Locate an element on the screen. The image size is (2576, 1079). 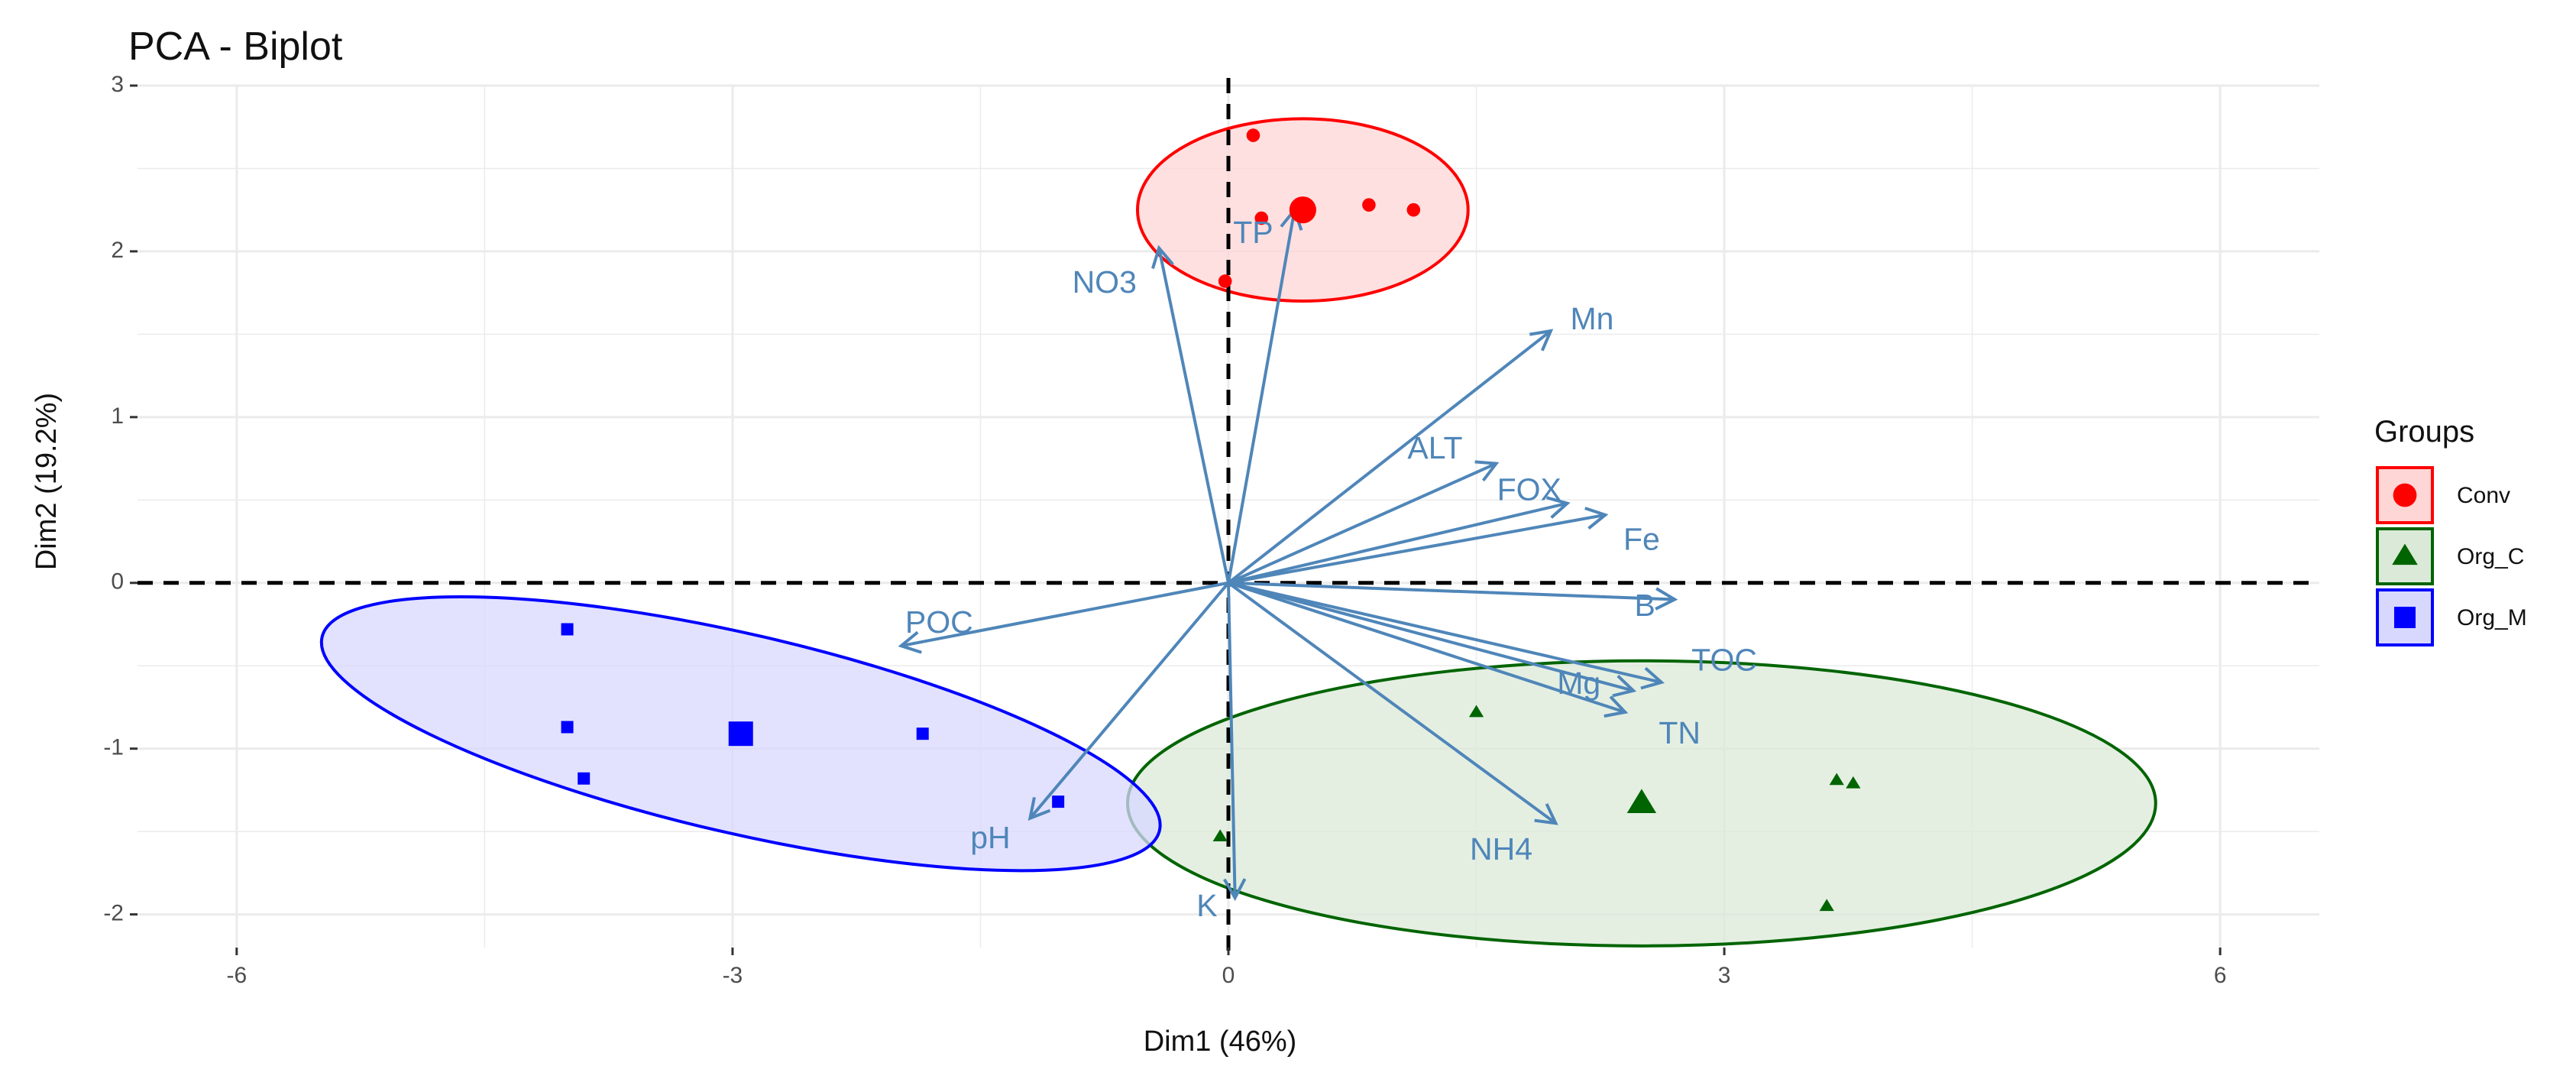
legend-title: Groups is located at coordinates (2424, 432).